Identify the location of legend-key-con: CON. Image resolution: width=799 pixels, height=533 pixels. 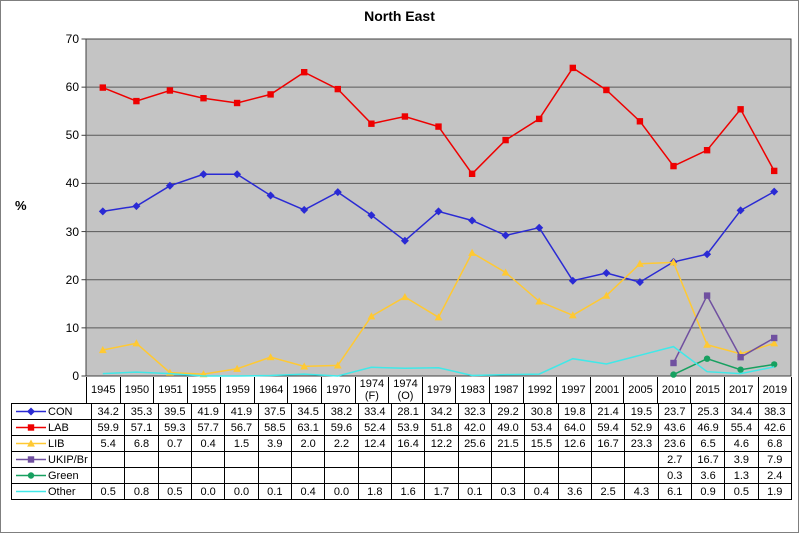
(51, 411).